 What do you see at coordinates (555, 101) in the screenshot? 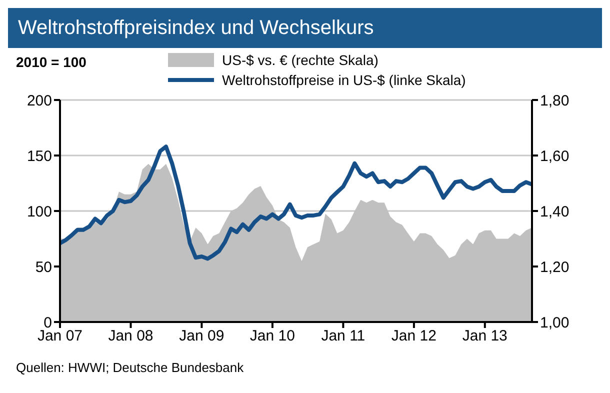
I see `y2-tick-label: 1,80` at bounding box center [555, 101].